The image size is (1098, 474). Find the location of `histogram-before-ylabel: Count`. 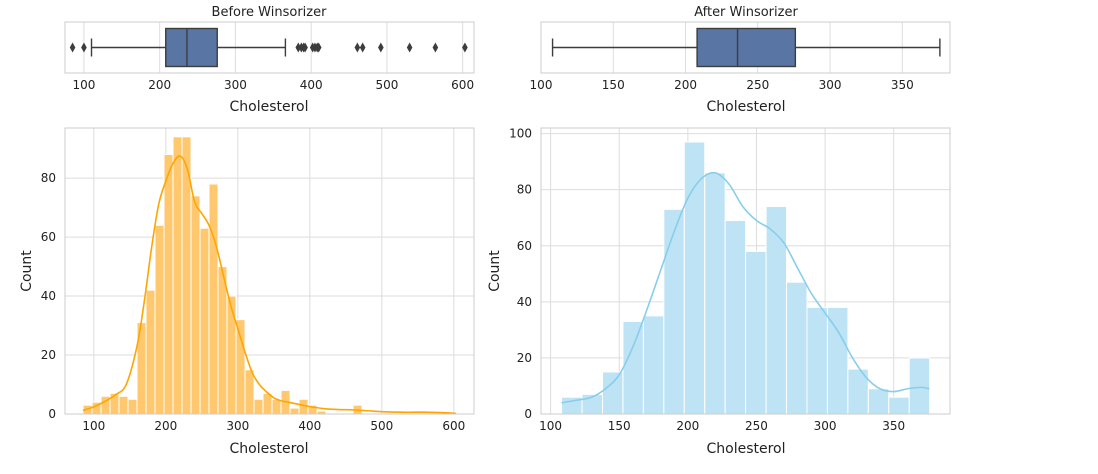

histogram-before-ylabel: Count is located at coordinates (27, 271).